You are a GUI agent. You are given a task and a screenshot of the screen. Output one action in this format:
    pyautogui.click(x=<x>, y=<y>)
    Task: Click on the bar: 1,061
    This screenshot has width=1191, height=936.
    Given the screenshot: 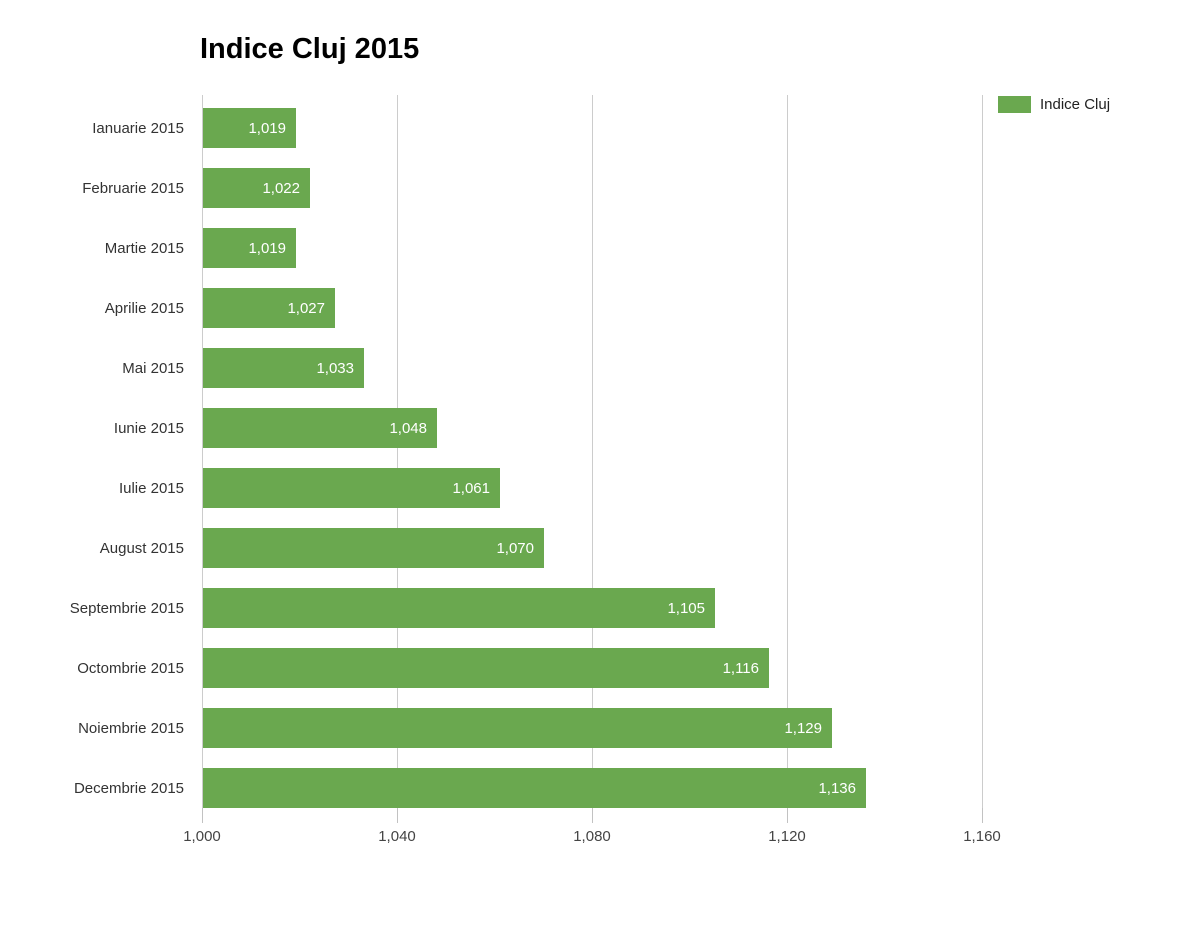 What is the action you would take?
    pyautogui.click(x=351, y=488)
    